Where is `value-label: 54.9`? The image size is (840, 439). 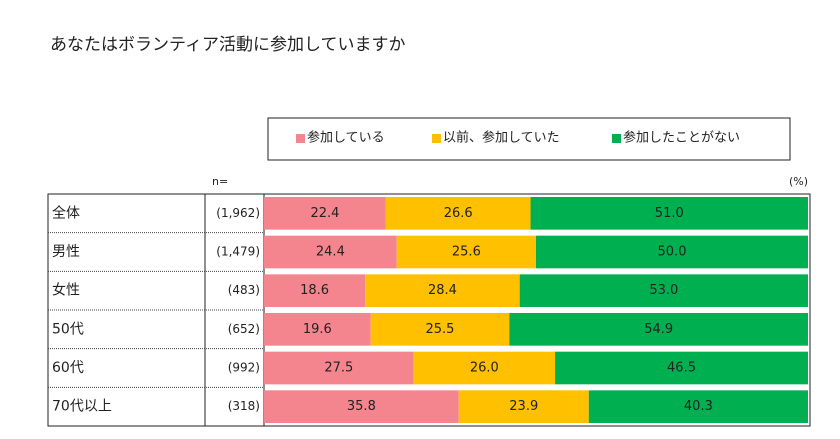 value-label: 54.9 is located at coordinates (658, 329).